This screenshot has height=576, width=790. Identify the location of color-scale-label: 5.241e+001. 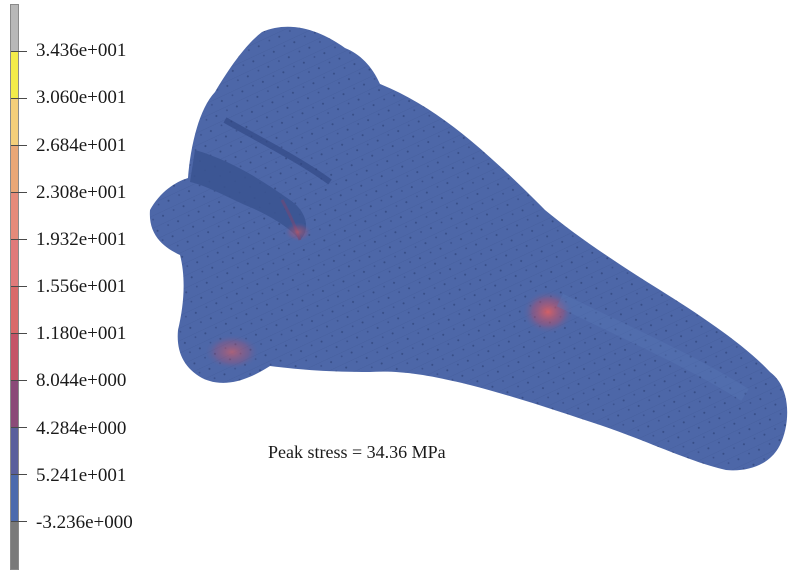
(81, 475).